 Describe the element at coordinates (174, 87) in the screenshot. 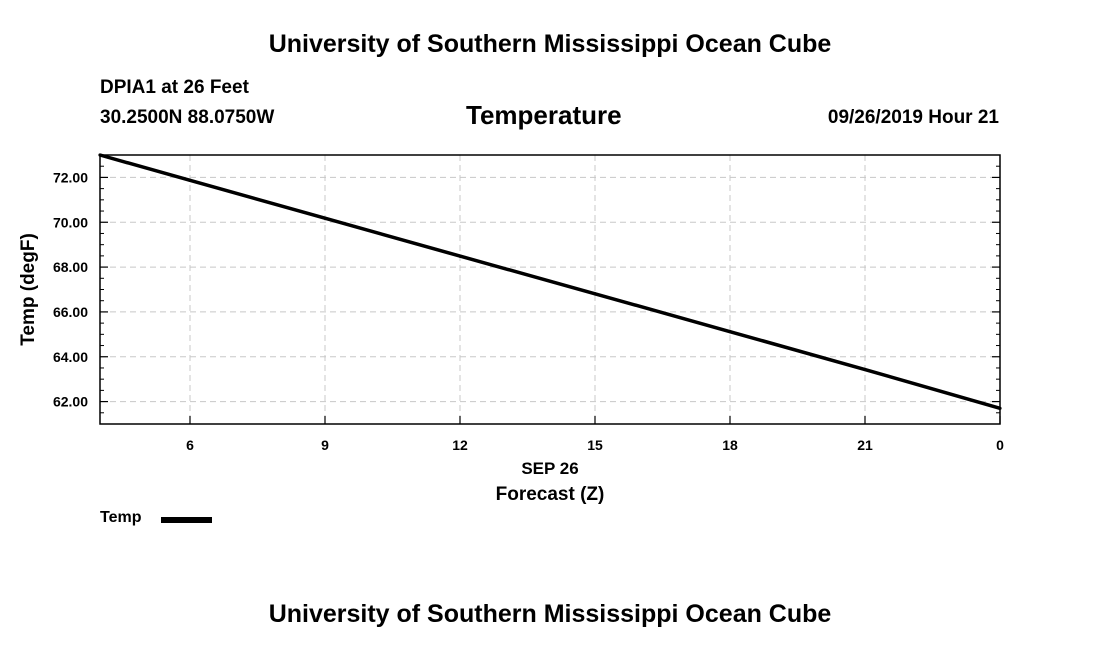

I see `station-label: DPIA1 at 26 Feet` at that location.